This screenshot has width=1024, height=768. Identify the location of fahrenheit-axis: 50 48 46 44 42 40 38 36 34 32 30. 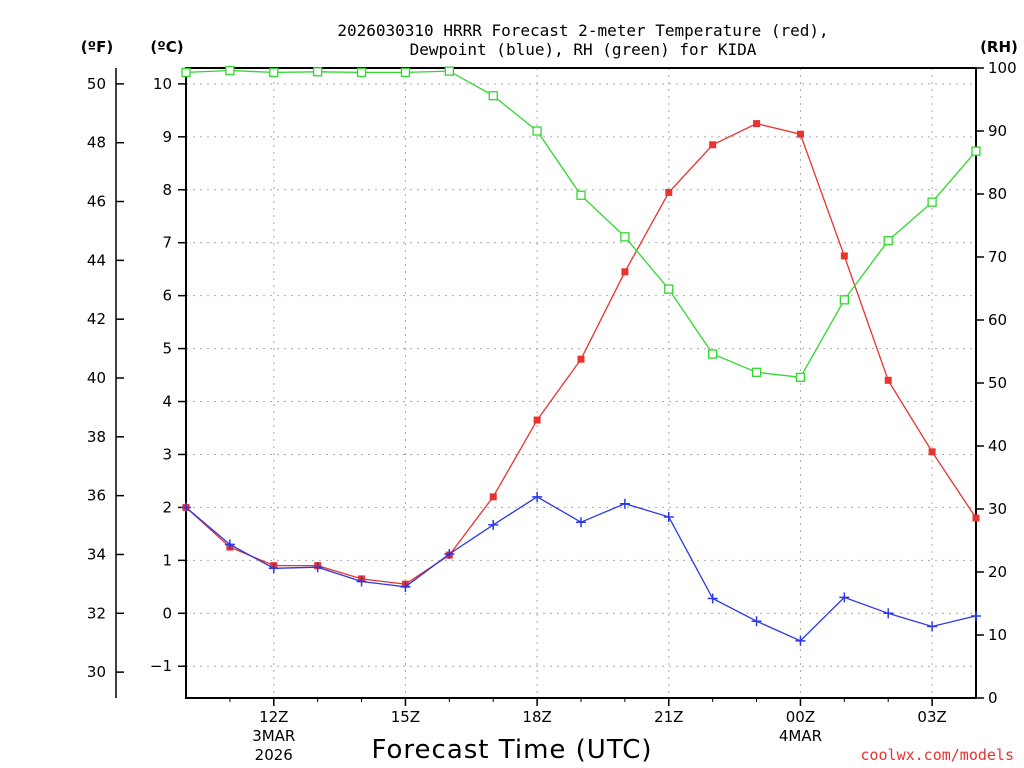
(105, 378).